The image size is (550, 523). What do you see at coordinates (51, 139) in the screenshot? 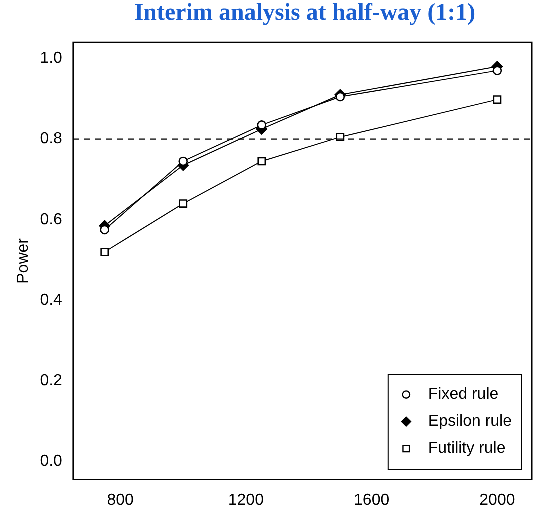
I see `y-tick-label: 0.8` at bounding box center [51, 139].